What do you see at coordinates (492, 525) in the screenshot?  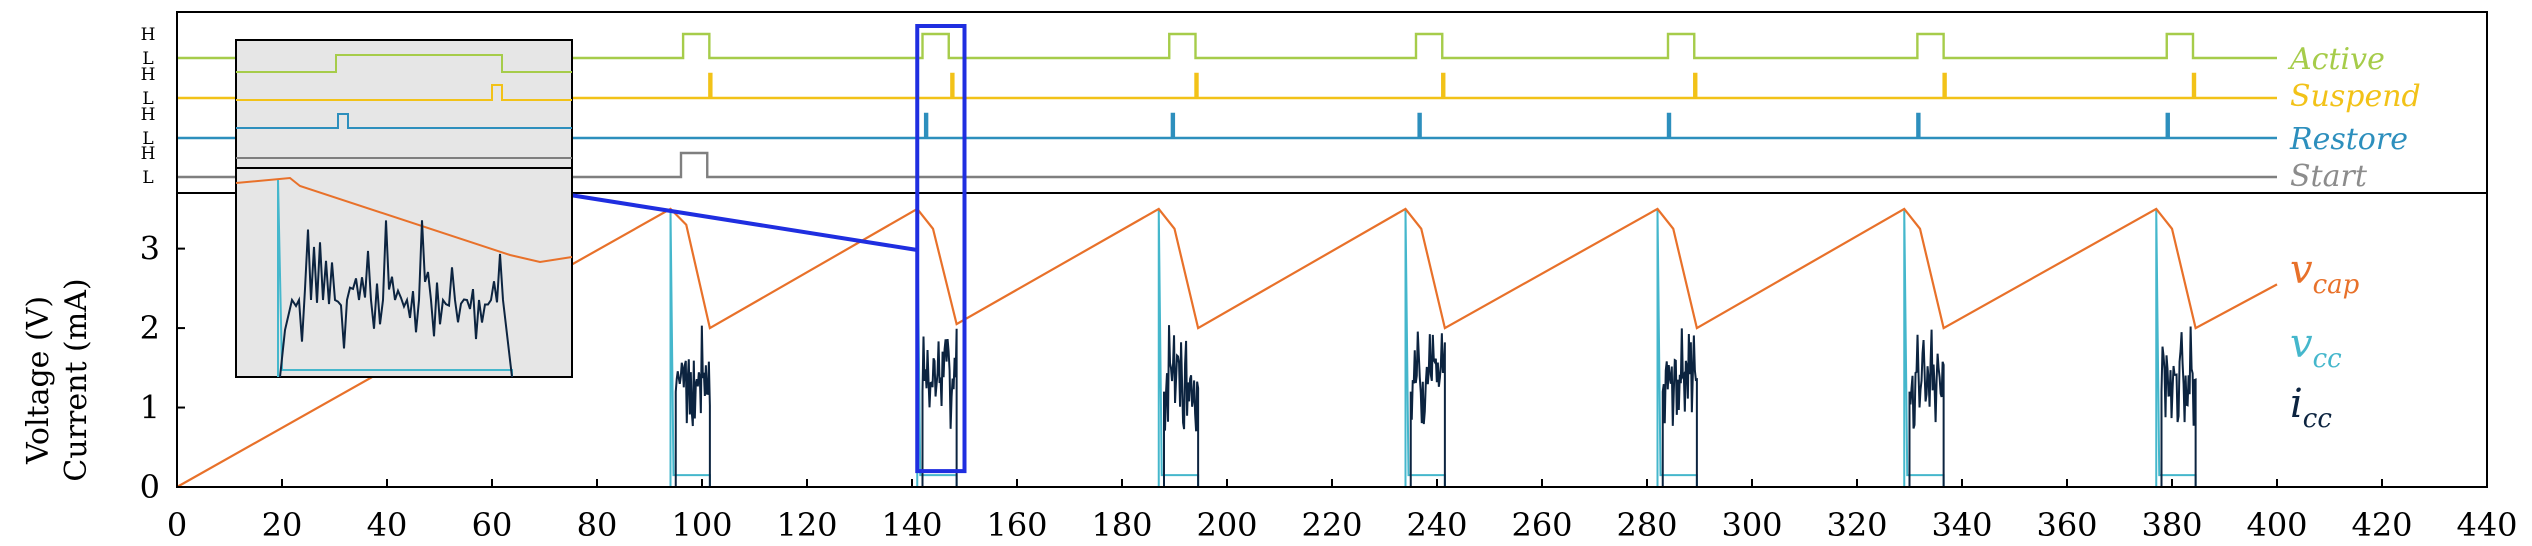 I see `x-tick-label: 60` at bounding box center [492, 525].